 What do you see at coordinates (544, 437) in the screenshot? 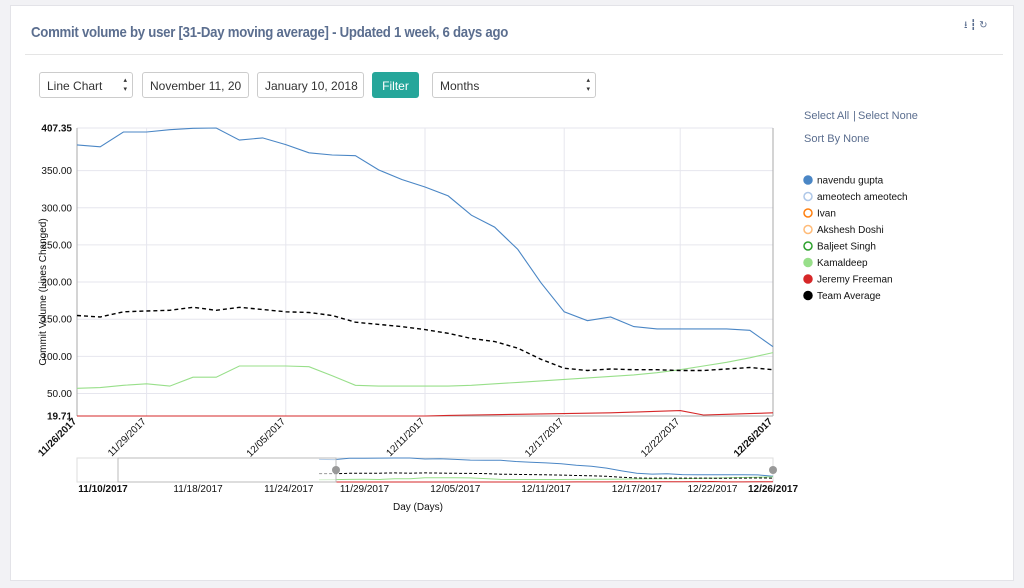
I see `x-tick-label: 12/17/2017` at bounding box center [544, 437].